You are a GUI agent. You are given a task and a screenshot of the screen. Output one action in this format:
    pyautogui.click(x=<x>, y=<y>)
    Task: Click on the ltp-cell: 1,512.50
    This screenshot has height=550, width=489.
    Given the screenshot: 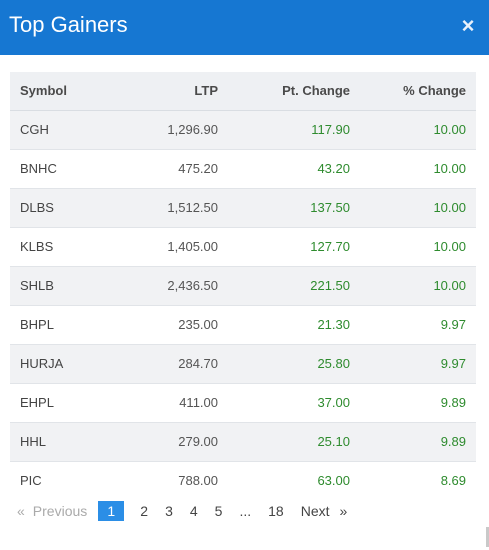 What is the action you would take?
    pyautogui.click(x=192, y=207)
    